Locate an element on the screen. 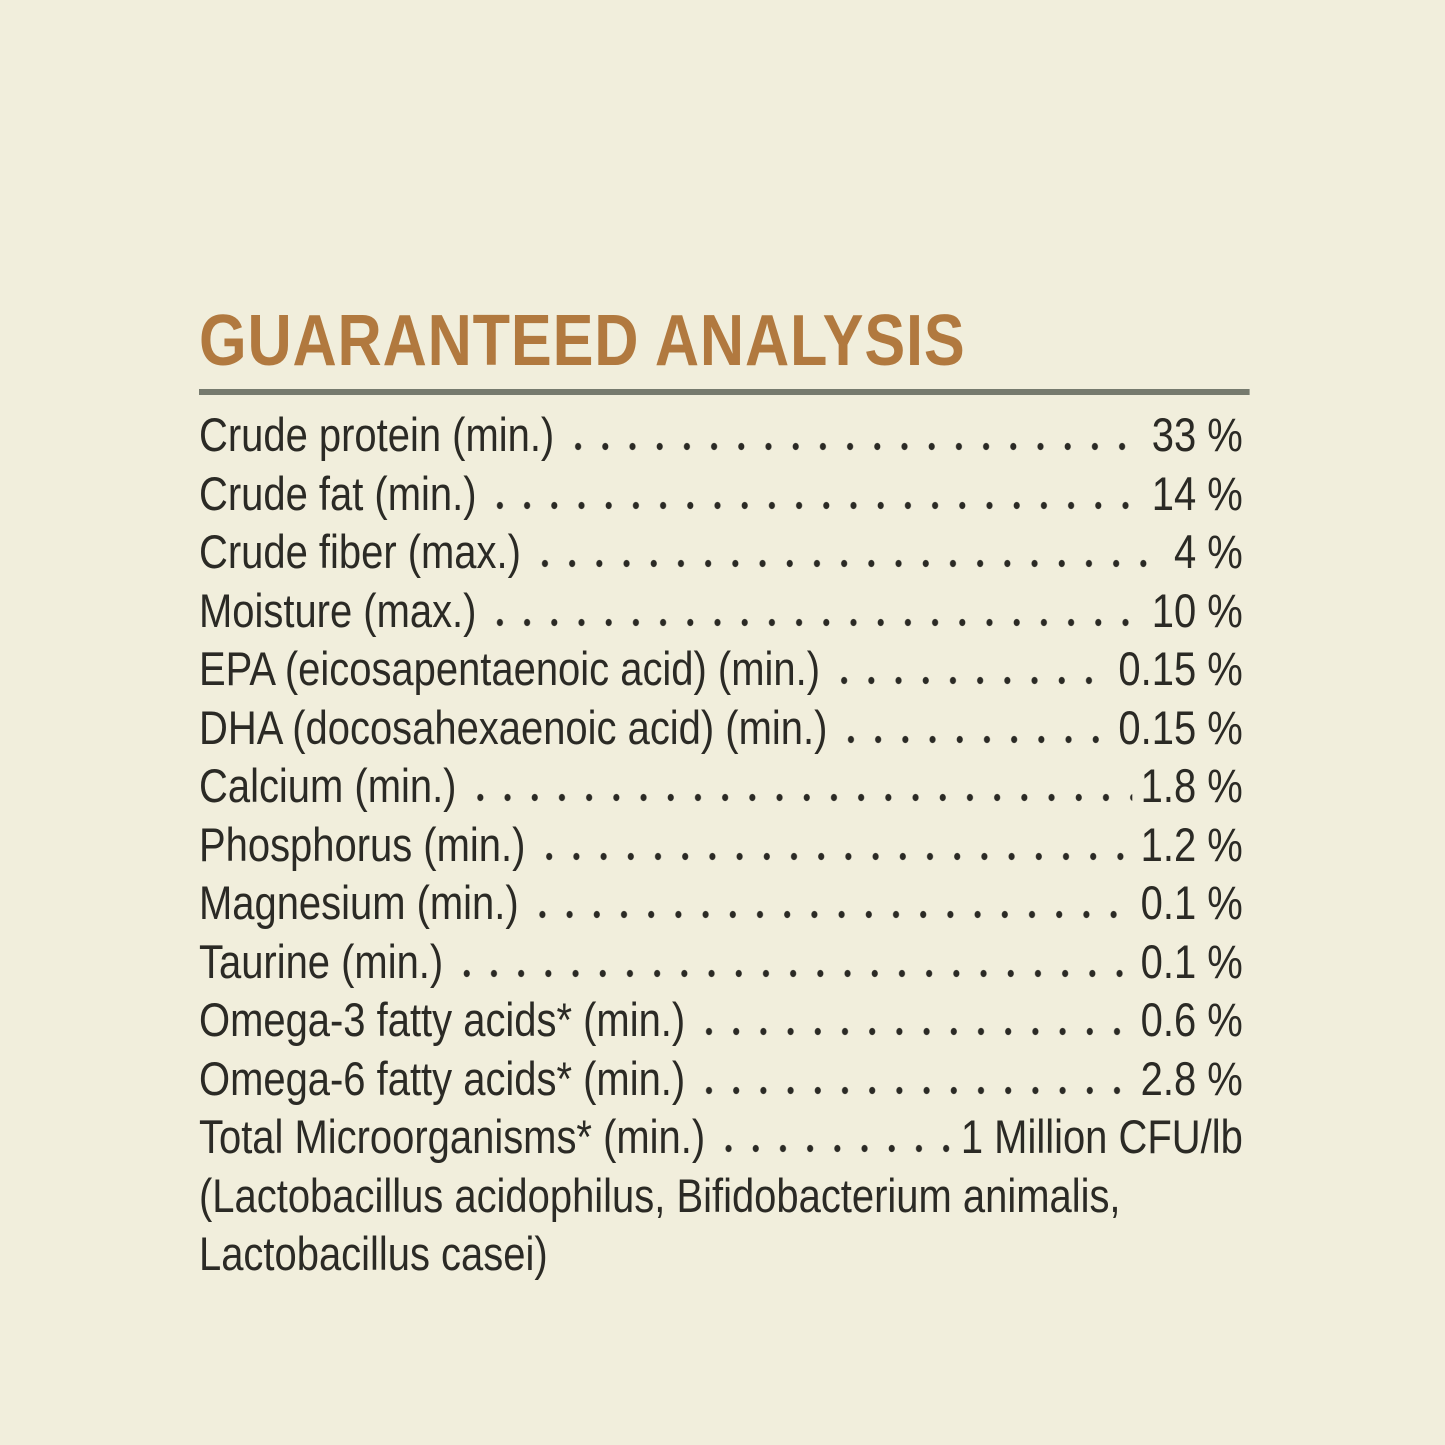 The height and width of the screenshot is (1445, 1445). nutrient-label: Calcium (min.) is located at coordinates (328, 785).